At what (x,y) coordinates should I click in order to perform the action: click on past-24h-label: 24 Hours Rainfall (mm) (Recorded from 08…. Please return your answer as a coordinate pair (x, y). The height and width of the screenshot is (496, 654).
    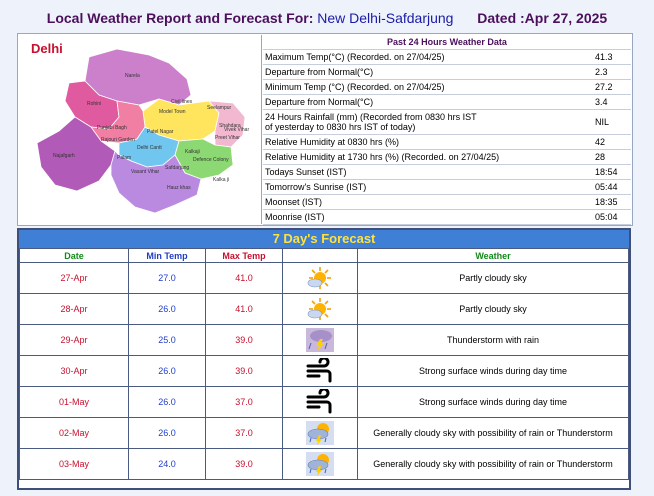
    Looking at the image, I should click on (428, 122).